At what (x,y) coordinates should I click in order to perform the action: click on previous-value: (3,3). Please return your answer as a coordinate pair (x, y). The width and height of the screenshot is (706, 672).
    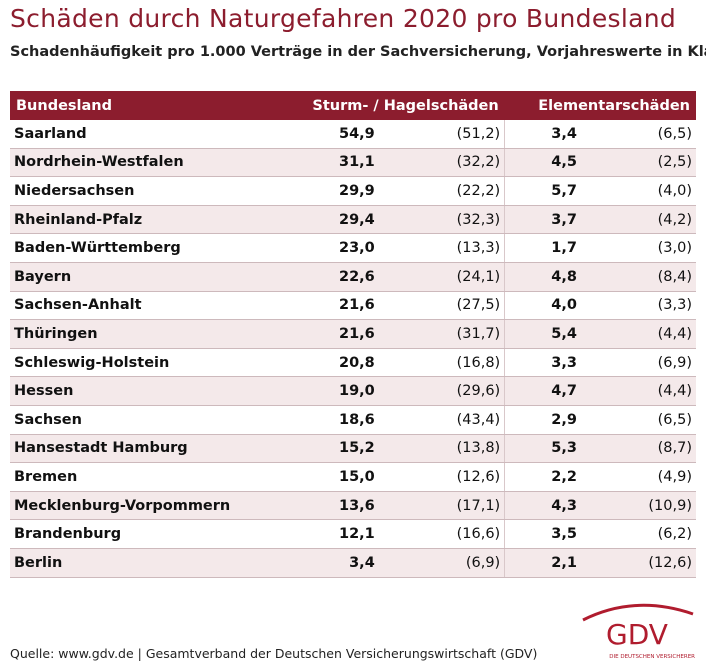
    Looking at the image, I should click on (638, 306).